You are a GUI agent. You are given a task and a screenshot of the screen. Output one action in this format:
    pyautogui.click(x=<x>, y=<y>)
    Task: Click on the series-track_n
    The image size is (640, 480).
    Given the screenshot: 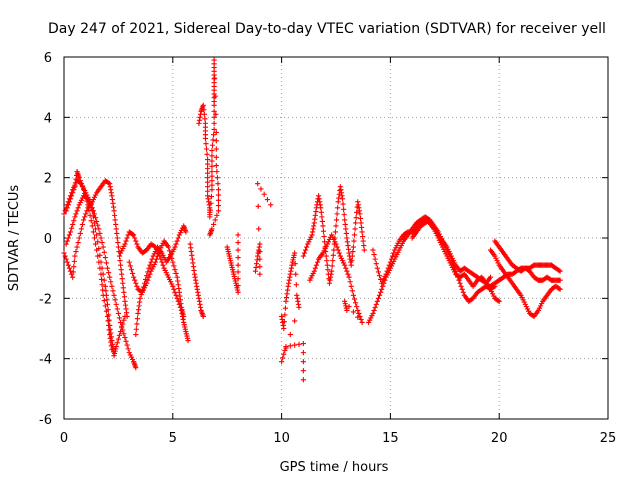 What is the action you would take?
    pyautogui.click(x=336, y=279)
    